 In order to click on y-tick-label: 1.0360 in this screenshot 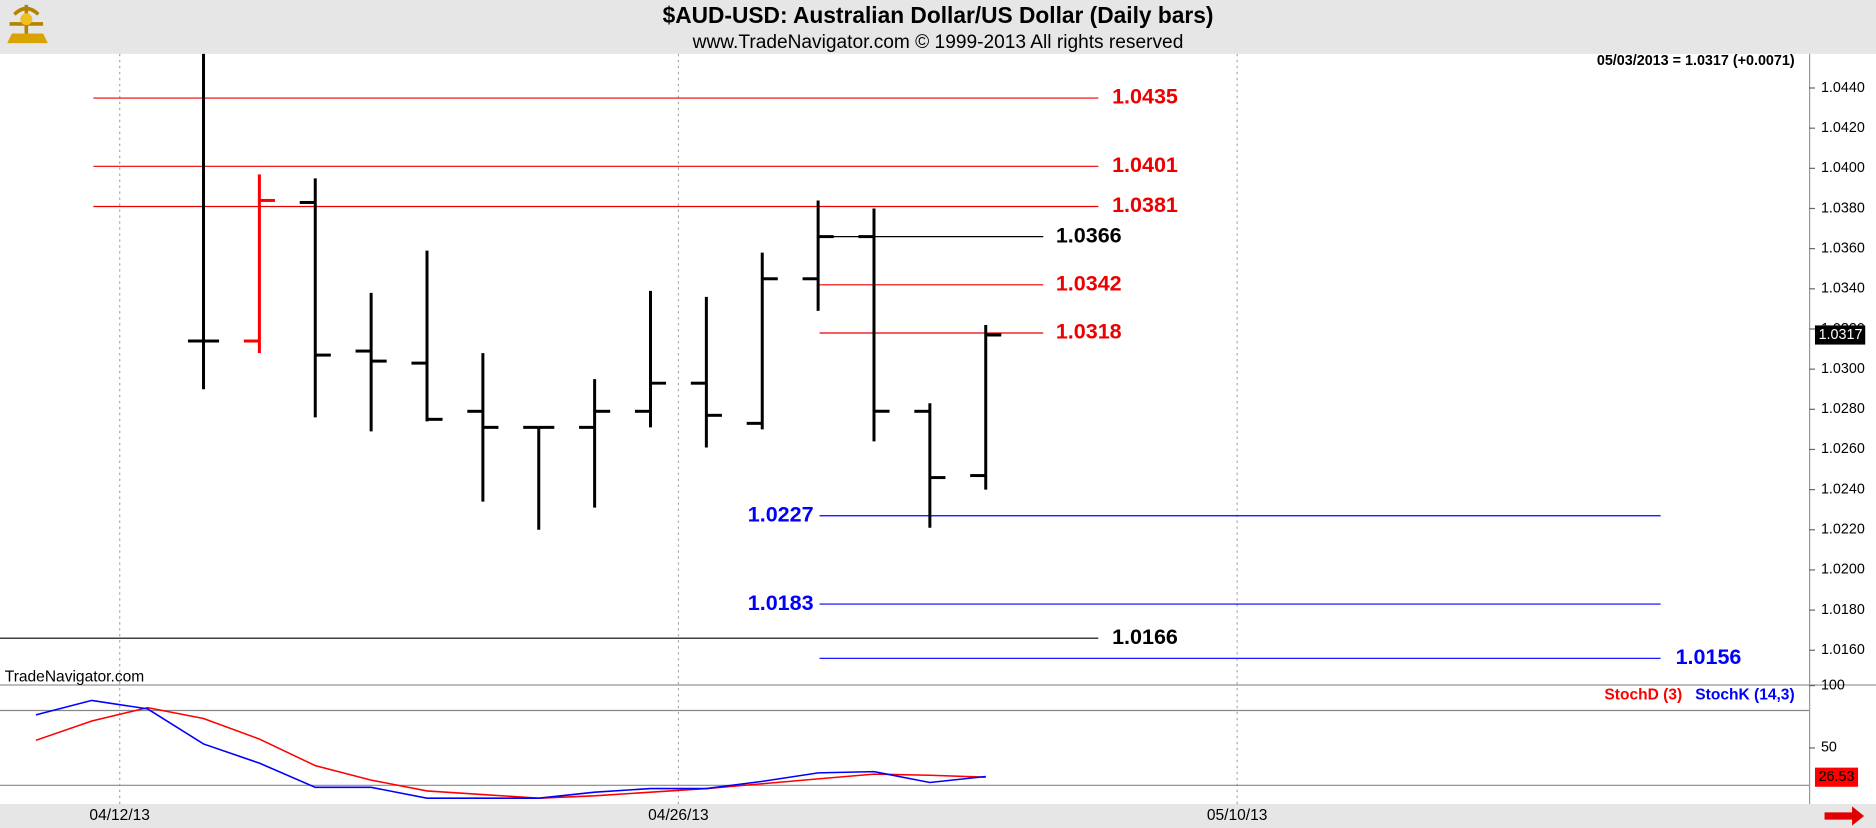, I will do `click(1843, 248)`.